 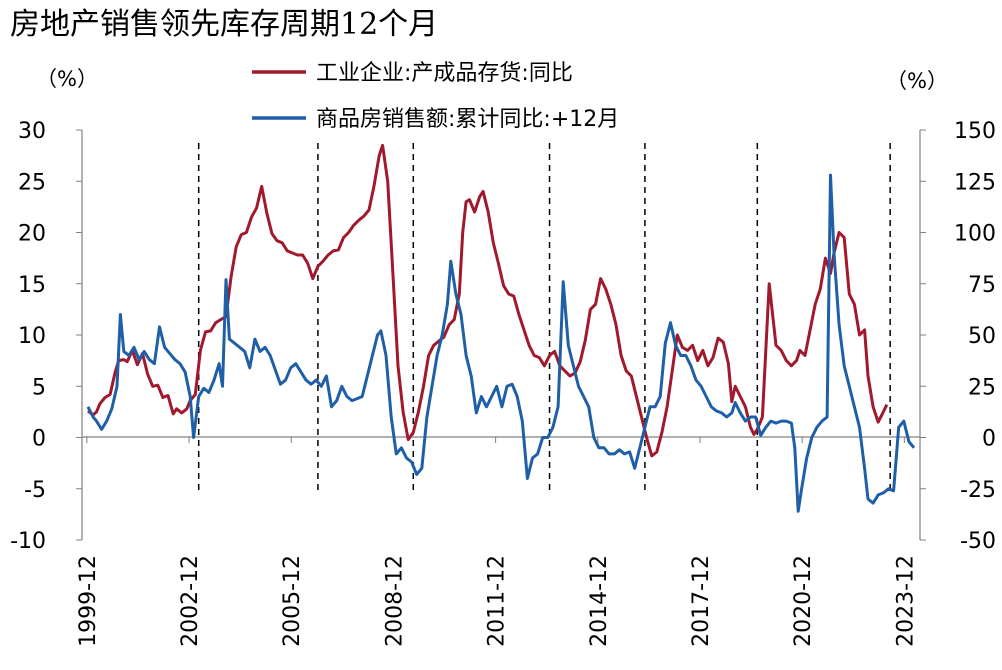 What do you see at coordinates (39, 439) in the screenshot?
I see `left-tick-label: 0` at bounding box center [39, 439].